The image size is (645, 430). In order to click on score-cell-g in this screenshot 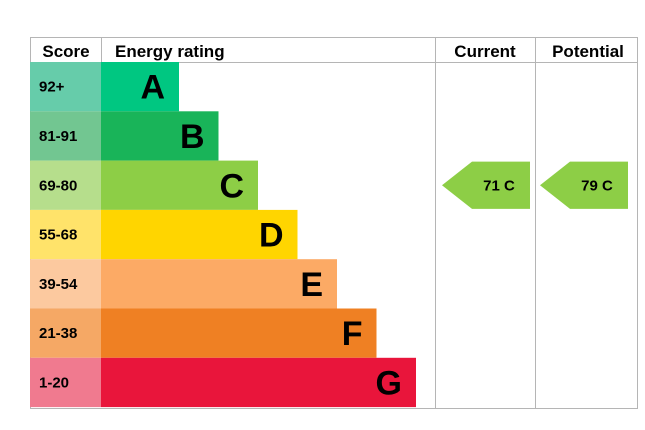, I will do `click(65, 382)`.